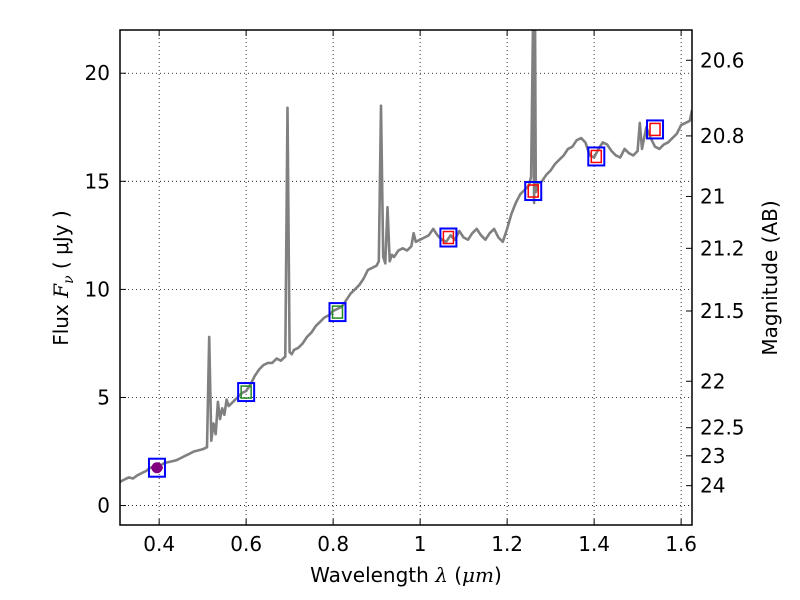  I want to click on y-tick-label: 0, so click(103, 506).